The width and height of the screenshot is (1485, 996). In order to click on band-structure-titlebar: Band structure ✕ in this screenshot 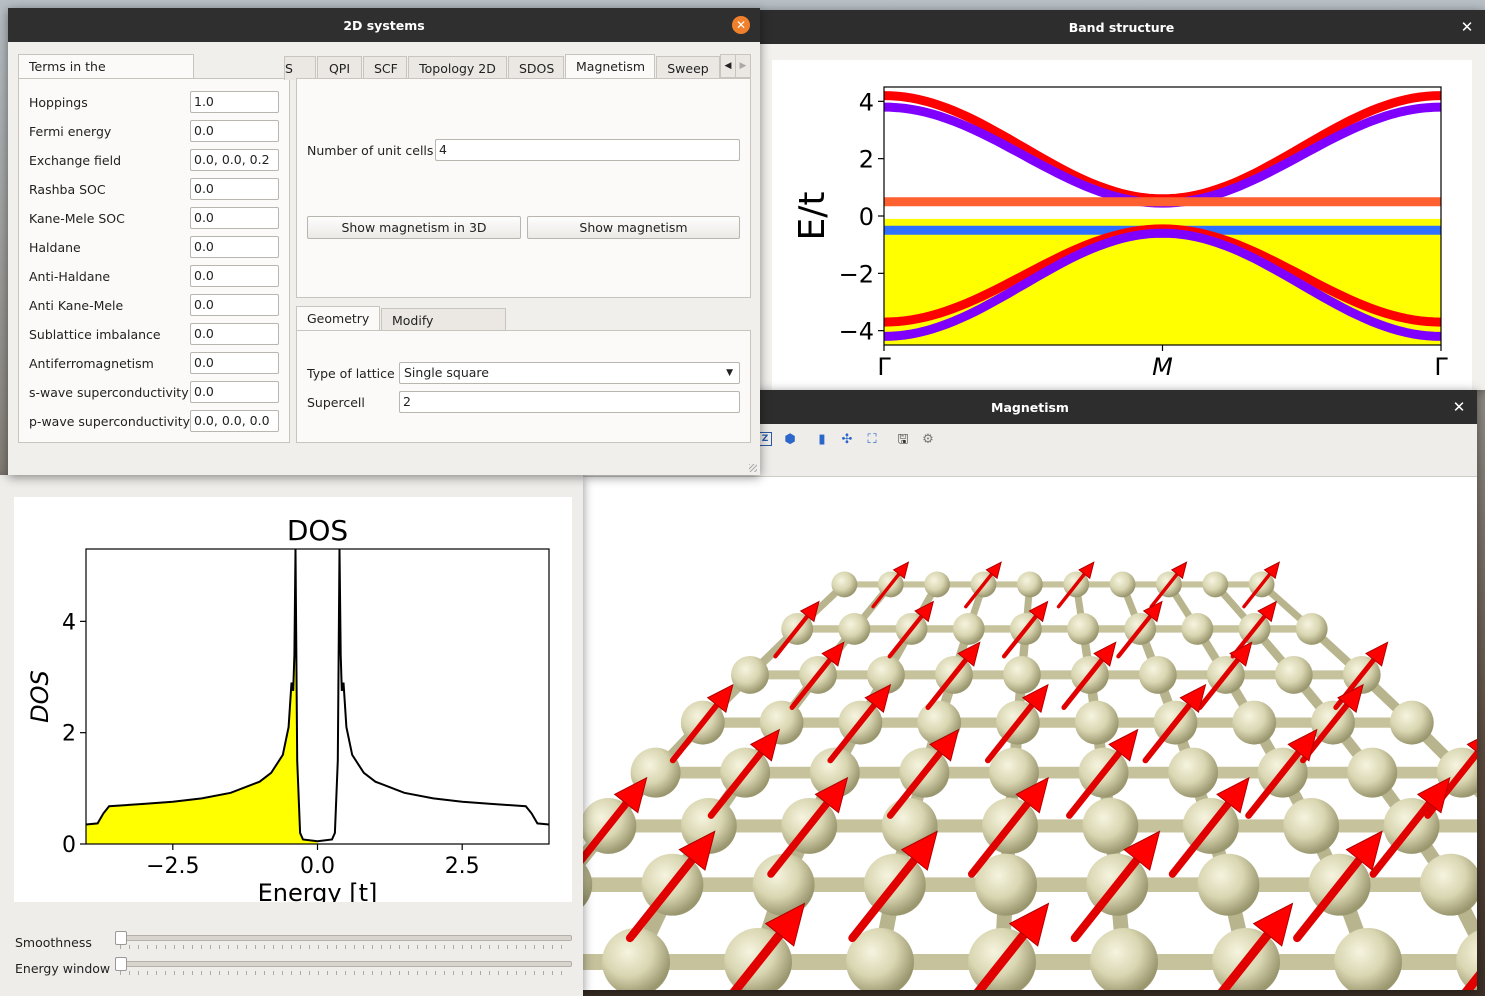, I will do `click(1121, 27)`.